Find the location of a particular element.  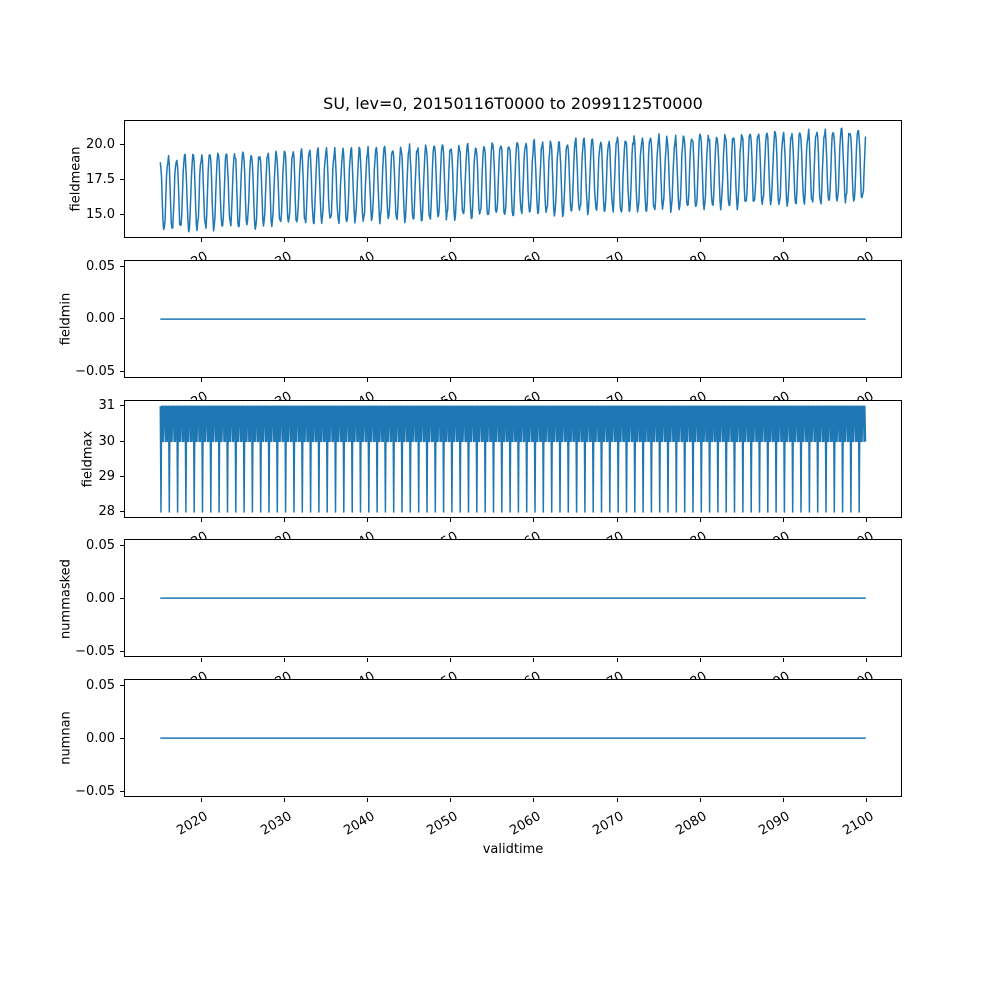

y-axis-label-fieldmean: fieldmean is located at coordinates (76, 179).